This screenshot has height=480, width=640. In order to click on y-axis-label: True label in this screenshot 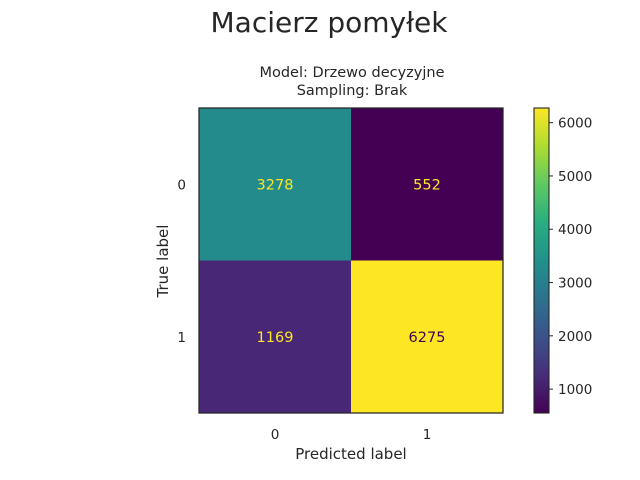, I will do `click(163, 262)`.